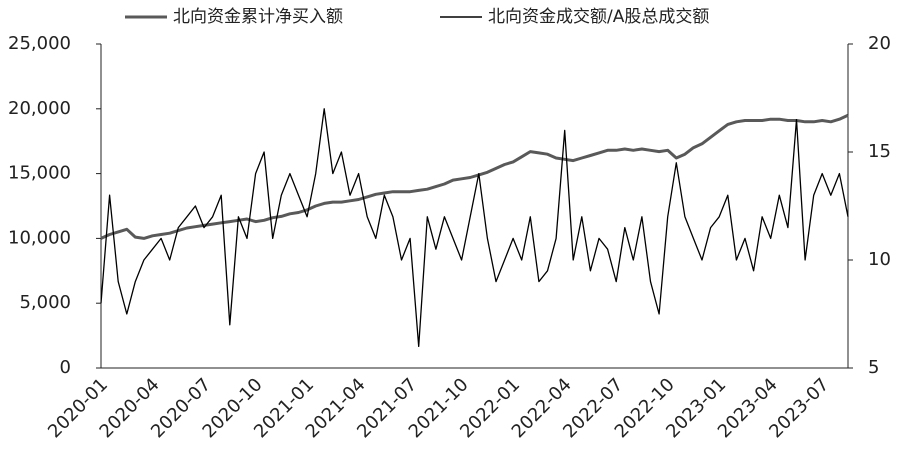  I want to click on y-tick-label: 20,000, so click(39, 108).